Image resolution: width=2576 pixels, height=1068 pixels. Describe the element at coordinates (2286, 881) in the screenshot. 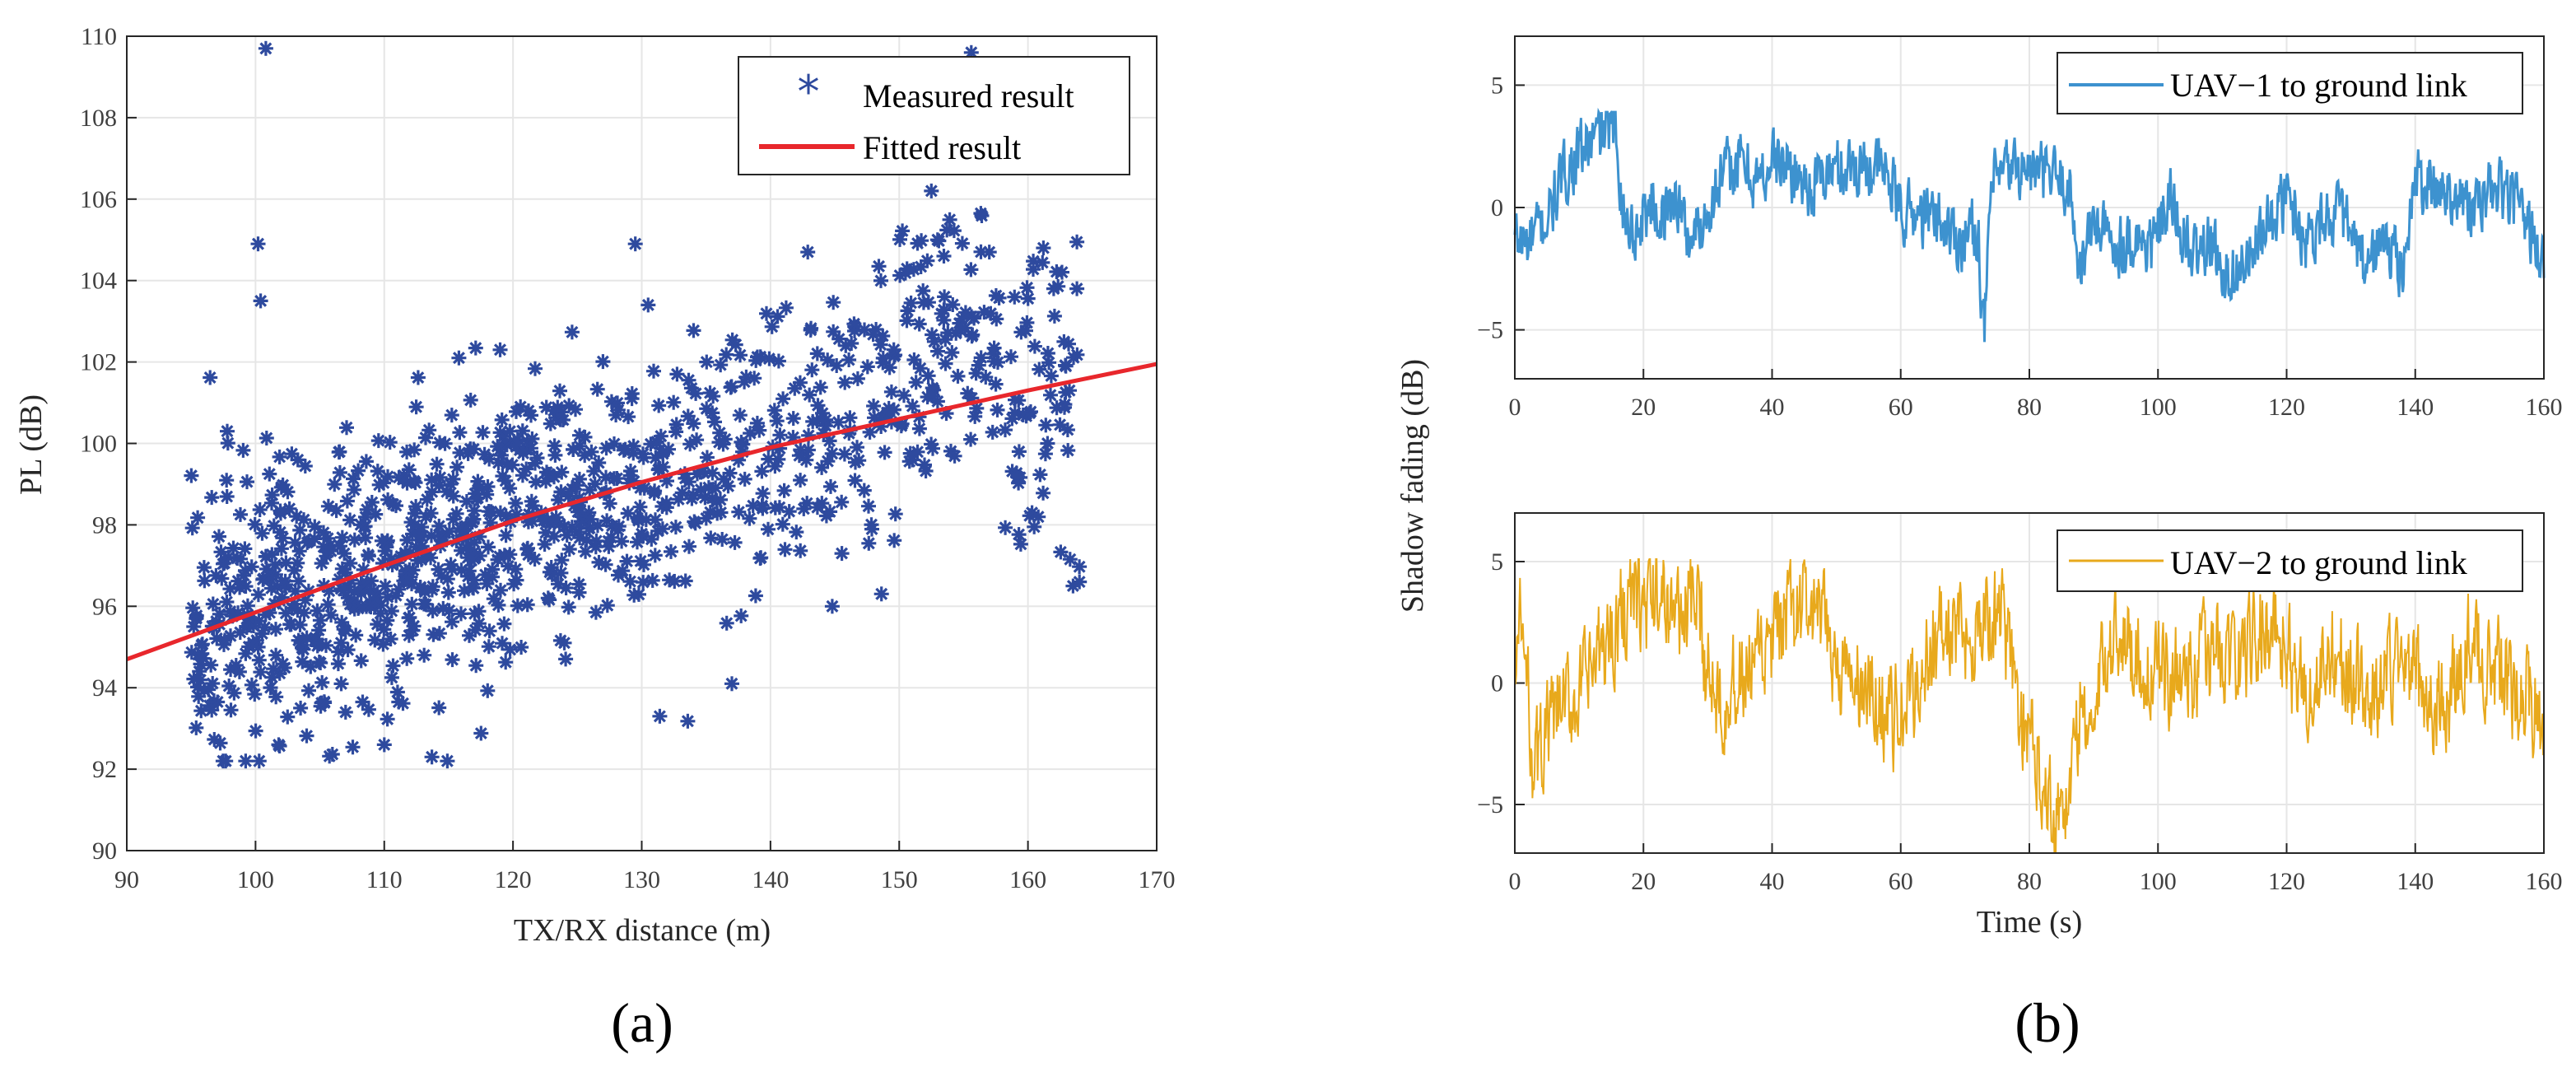

I see `tick-label-x: 120` at that location.